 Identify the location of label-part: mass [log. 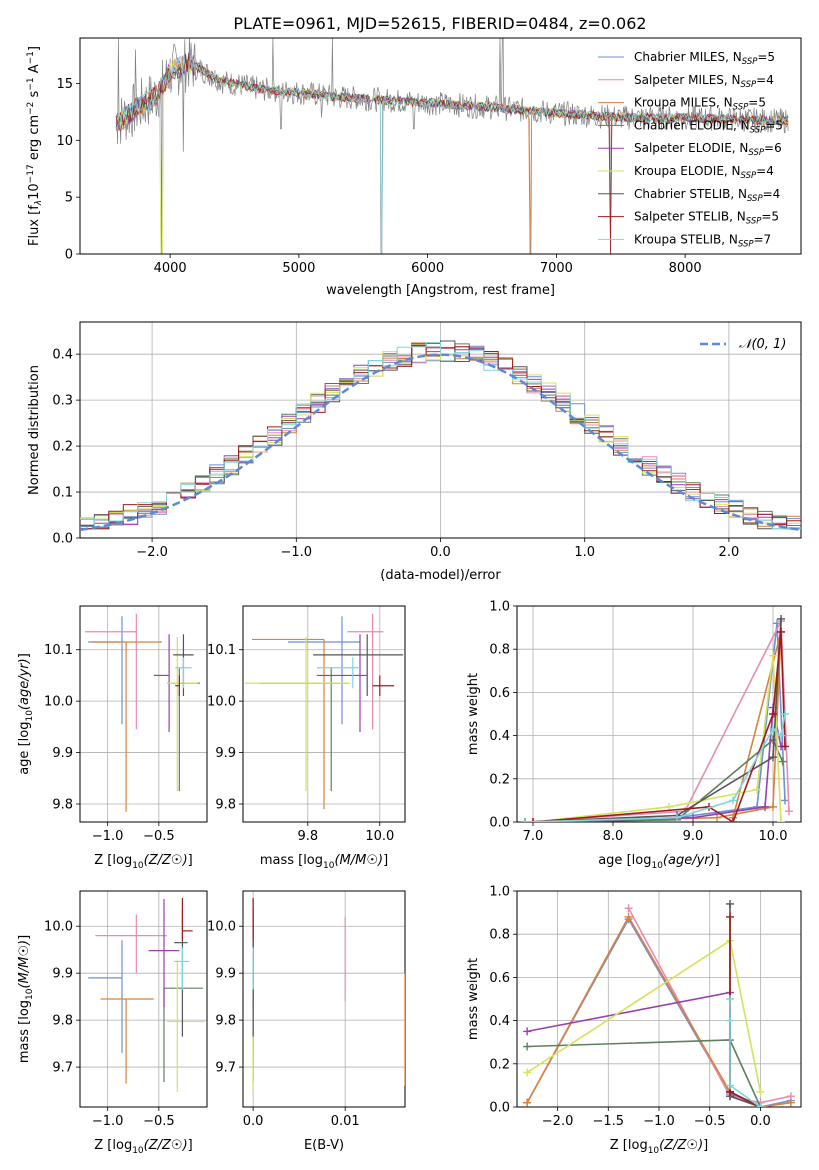
(291, 860).